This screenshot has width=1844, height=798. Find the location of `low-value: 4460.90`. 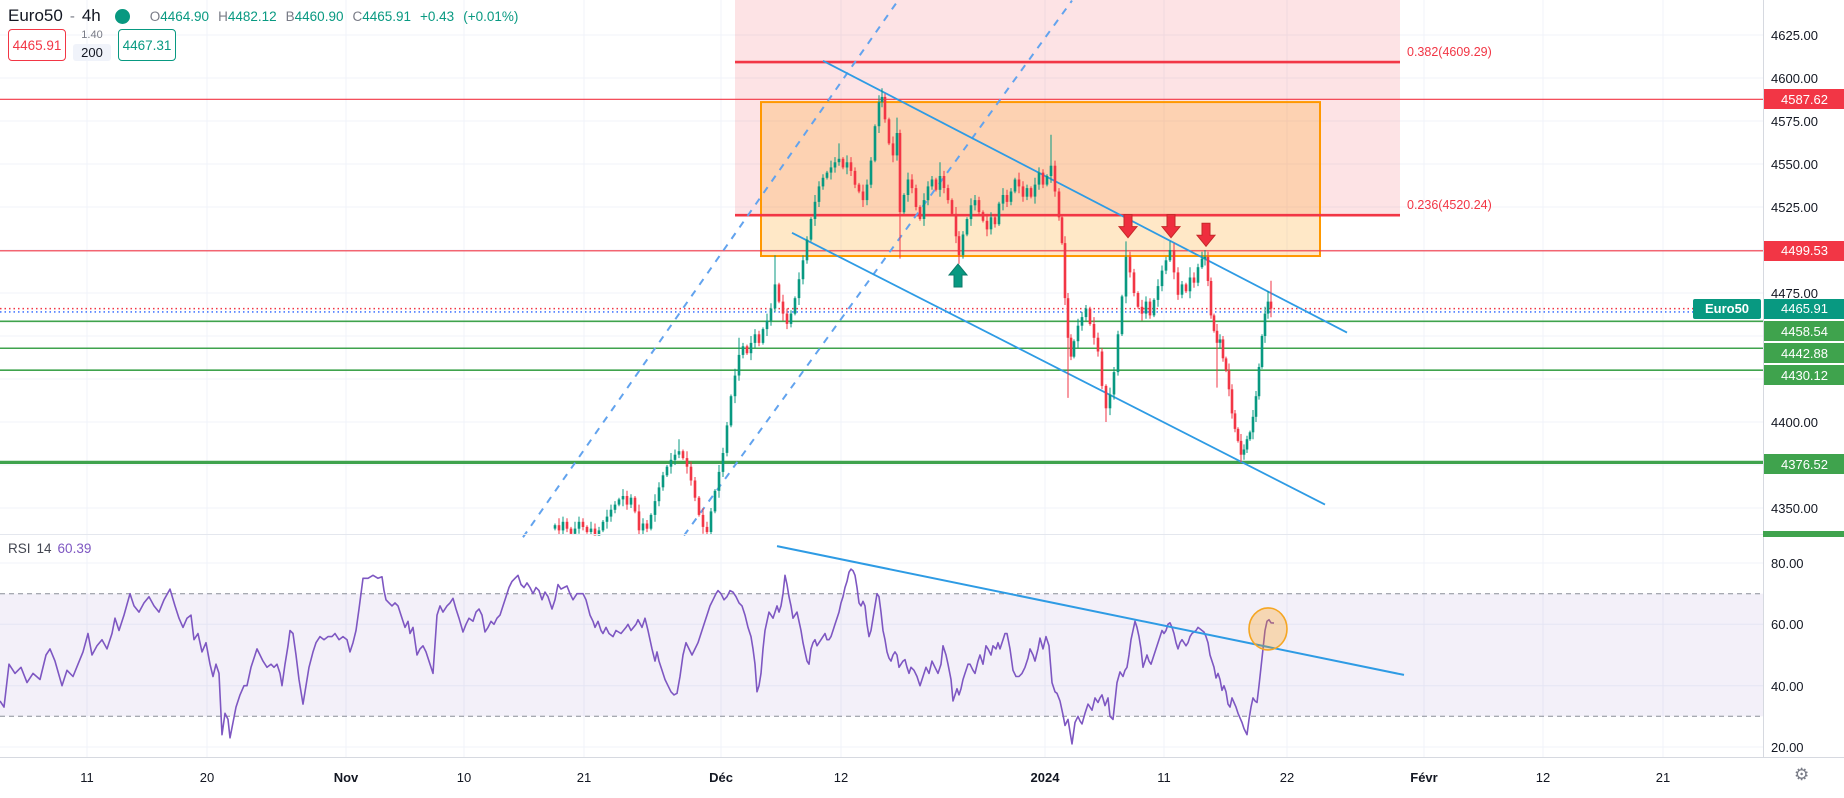

low-value: 4460.90 is located at coordinates (319, 16).